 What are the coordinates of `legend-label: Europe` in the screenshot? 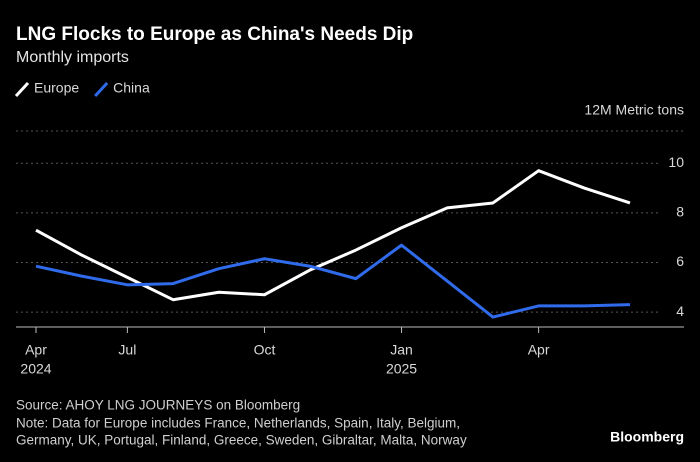 It's located at (56, 88).